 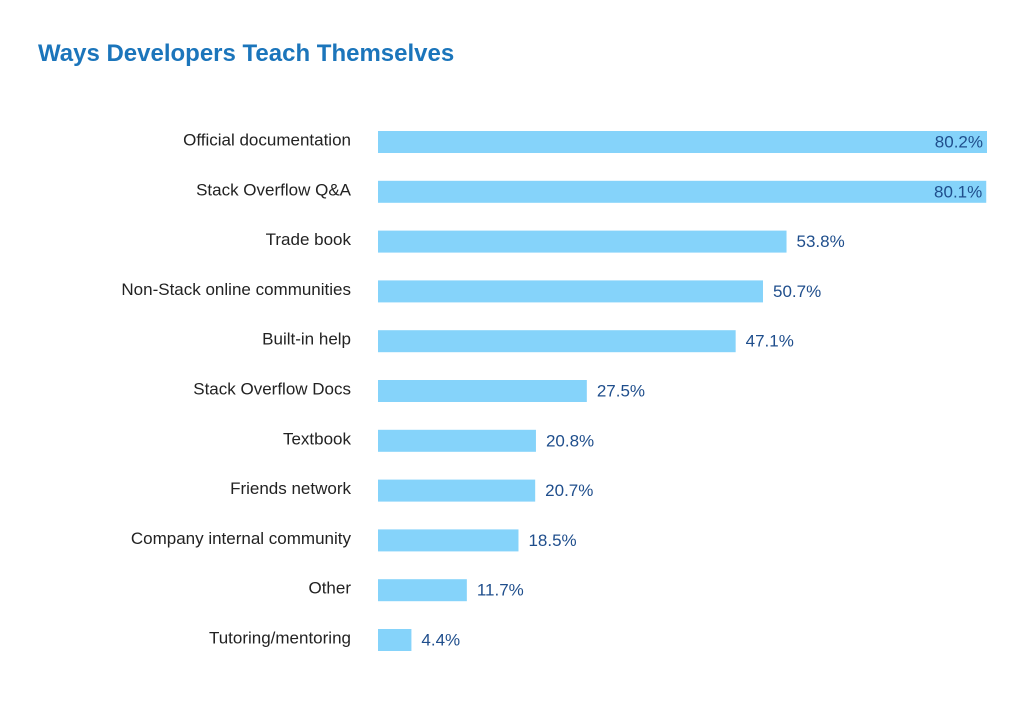 I want to click on category-label: Other, so click(x=329, y=588).